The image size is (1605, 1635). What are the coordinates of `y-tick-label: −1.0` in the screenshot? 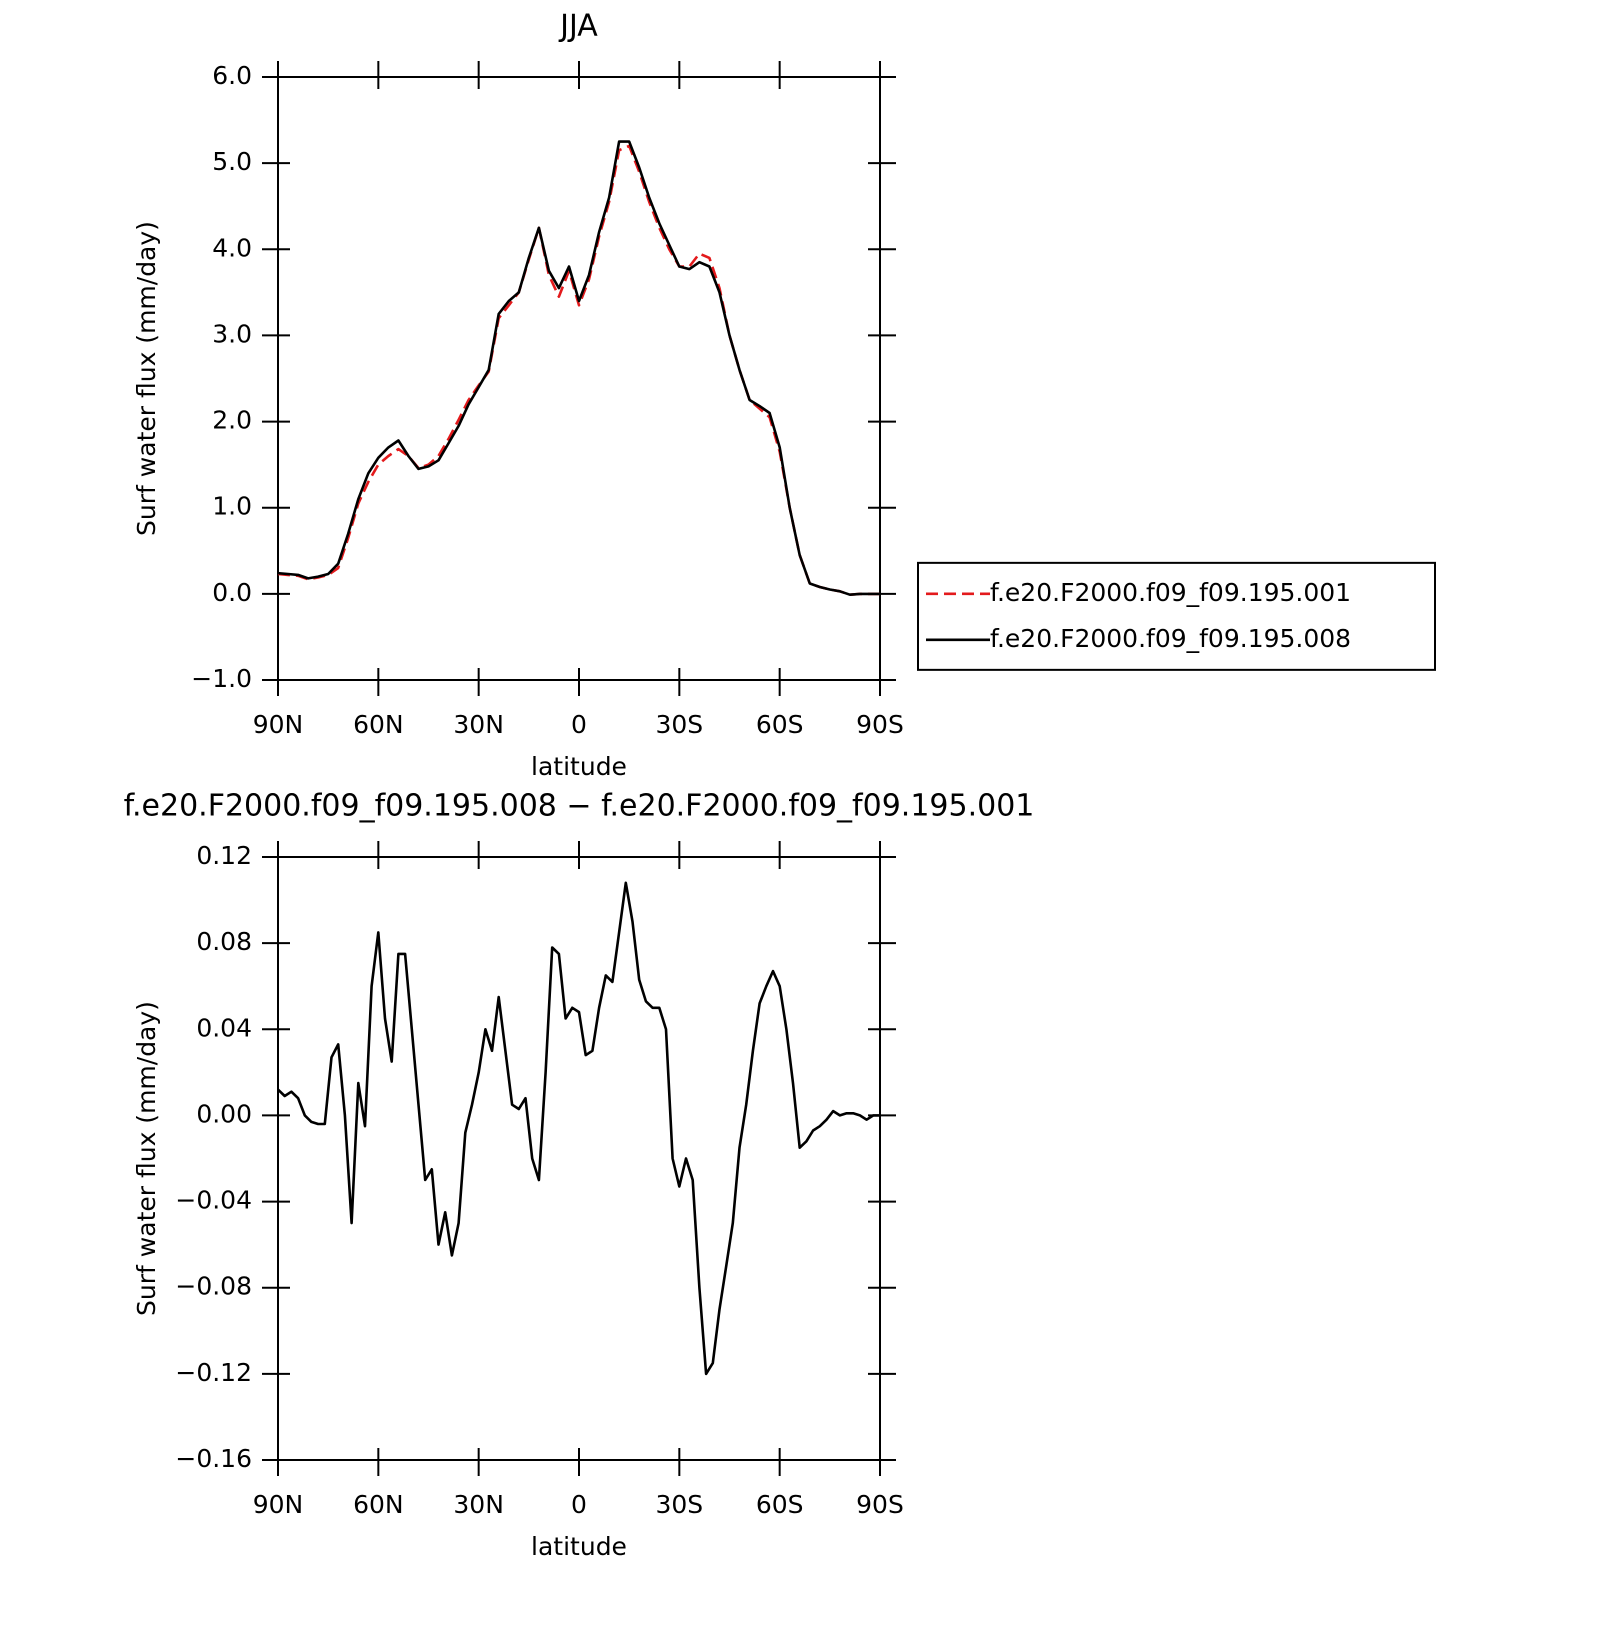 It's located at (221, 678).